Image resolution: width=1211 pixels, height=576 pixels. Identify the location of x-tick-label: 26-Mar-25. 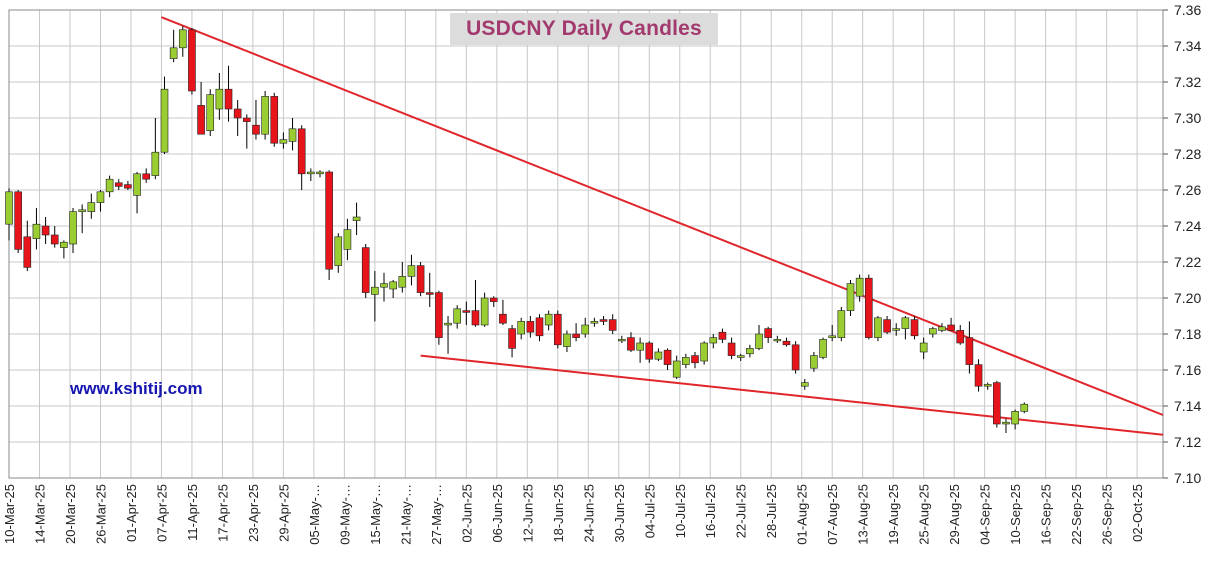
(100, 514).